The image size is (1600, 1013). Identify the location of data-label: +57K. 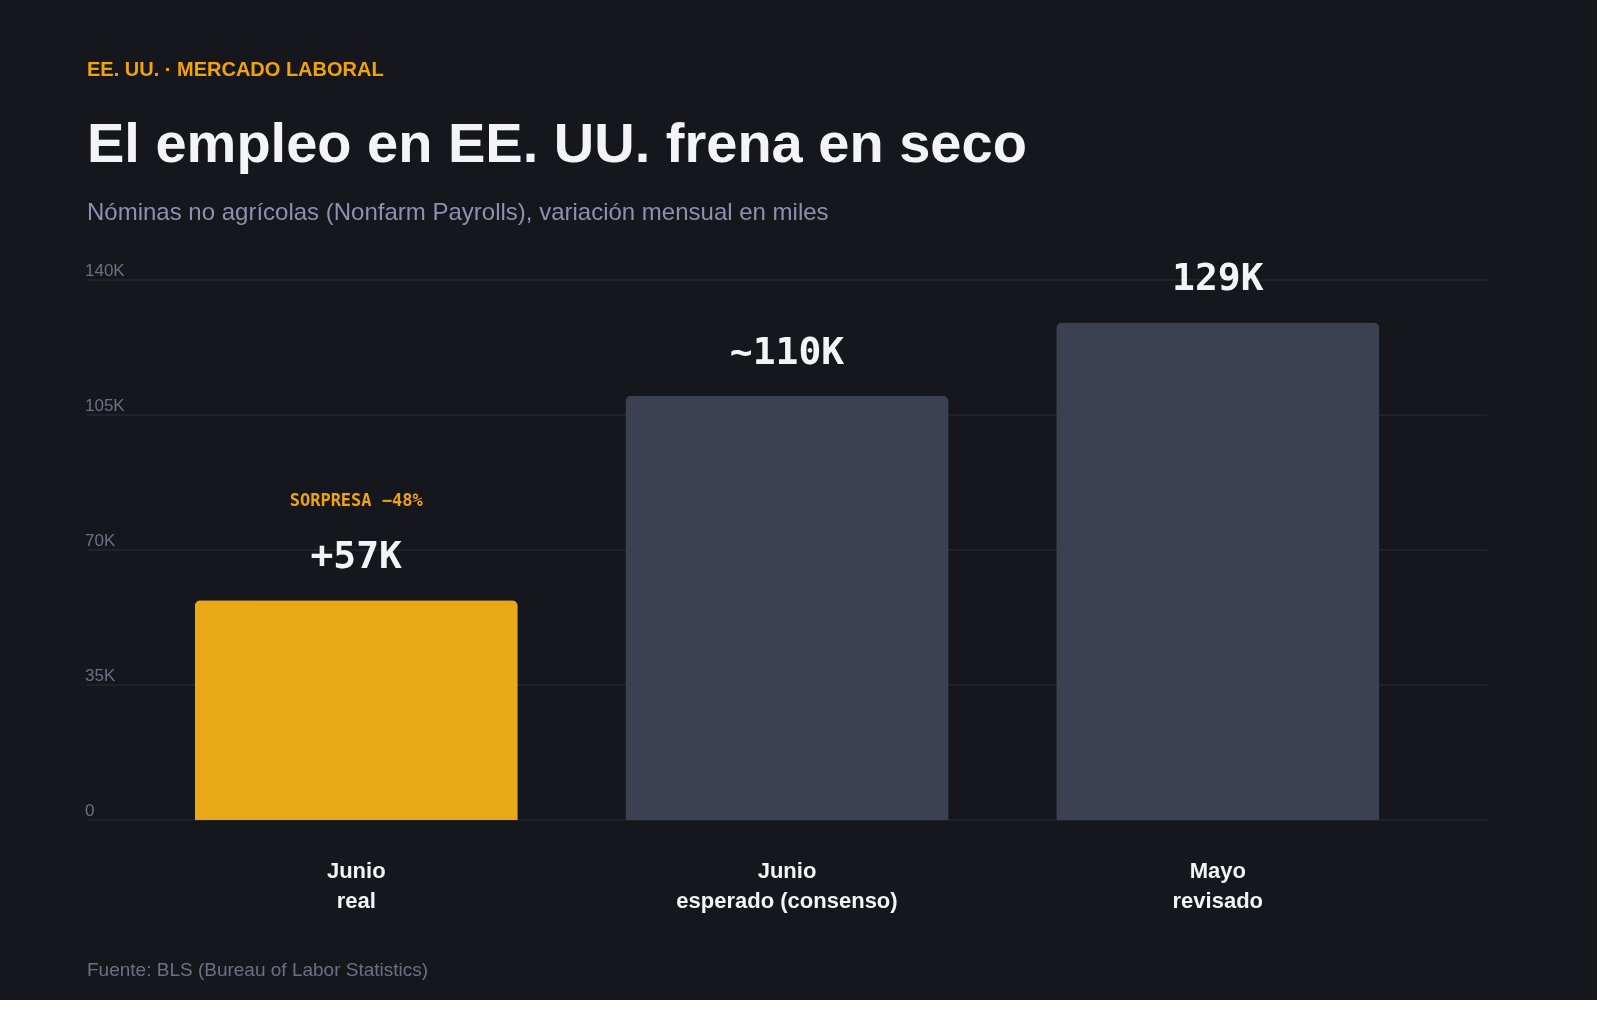
(356, 555).